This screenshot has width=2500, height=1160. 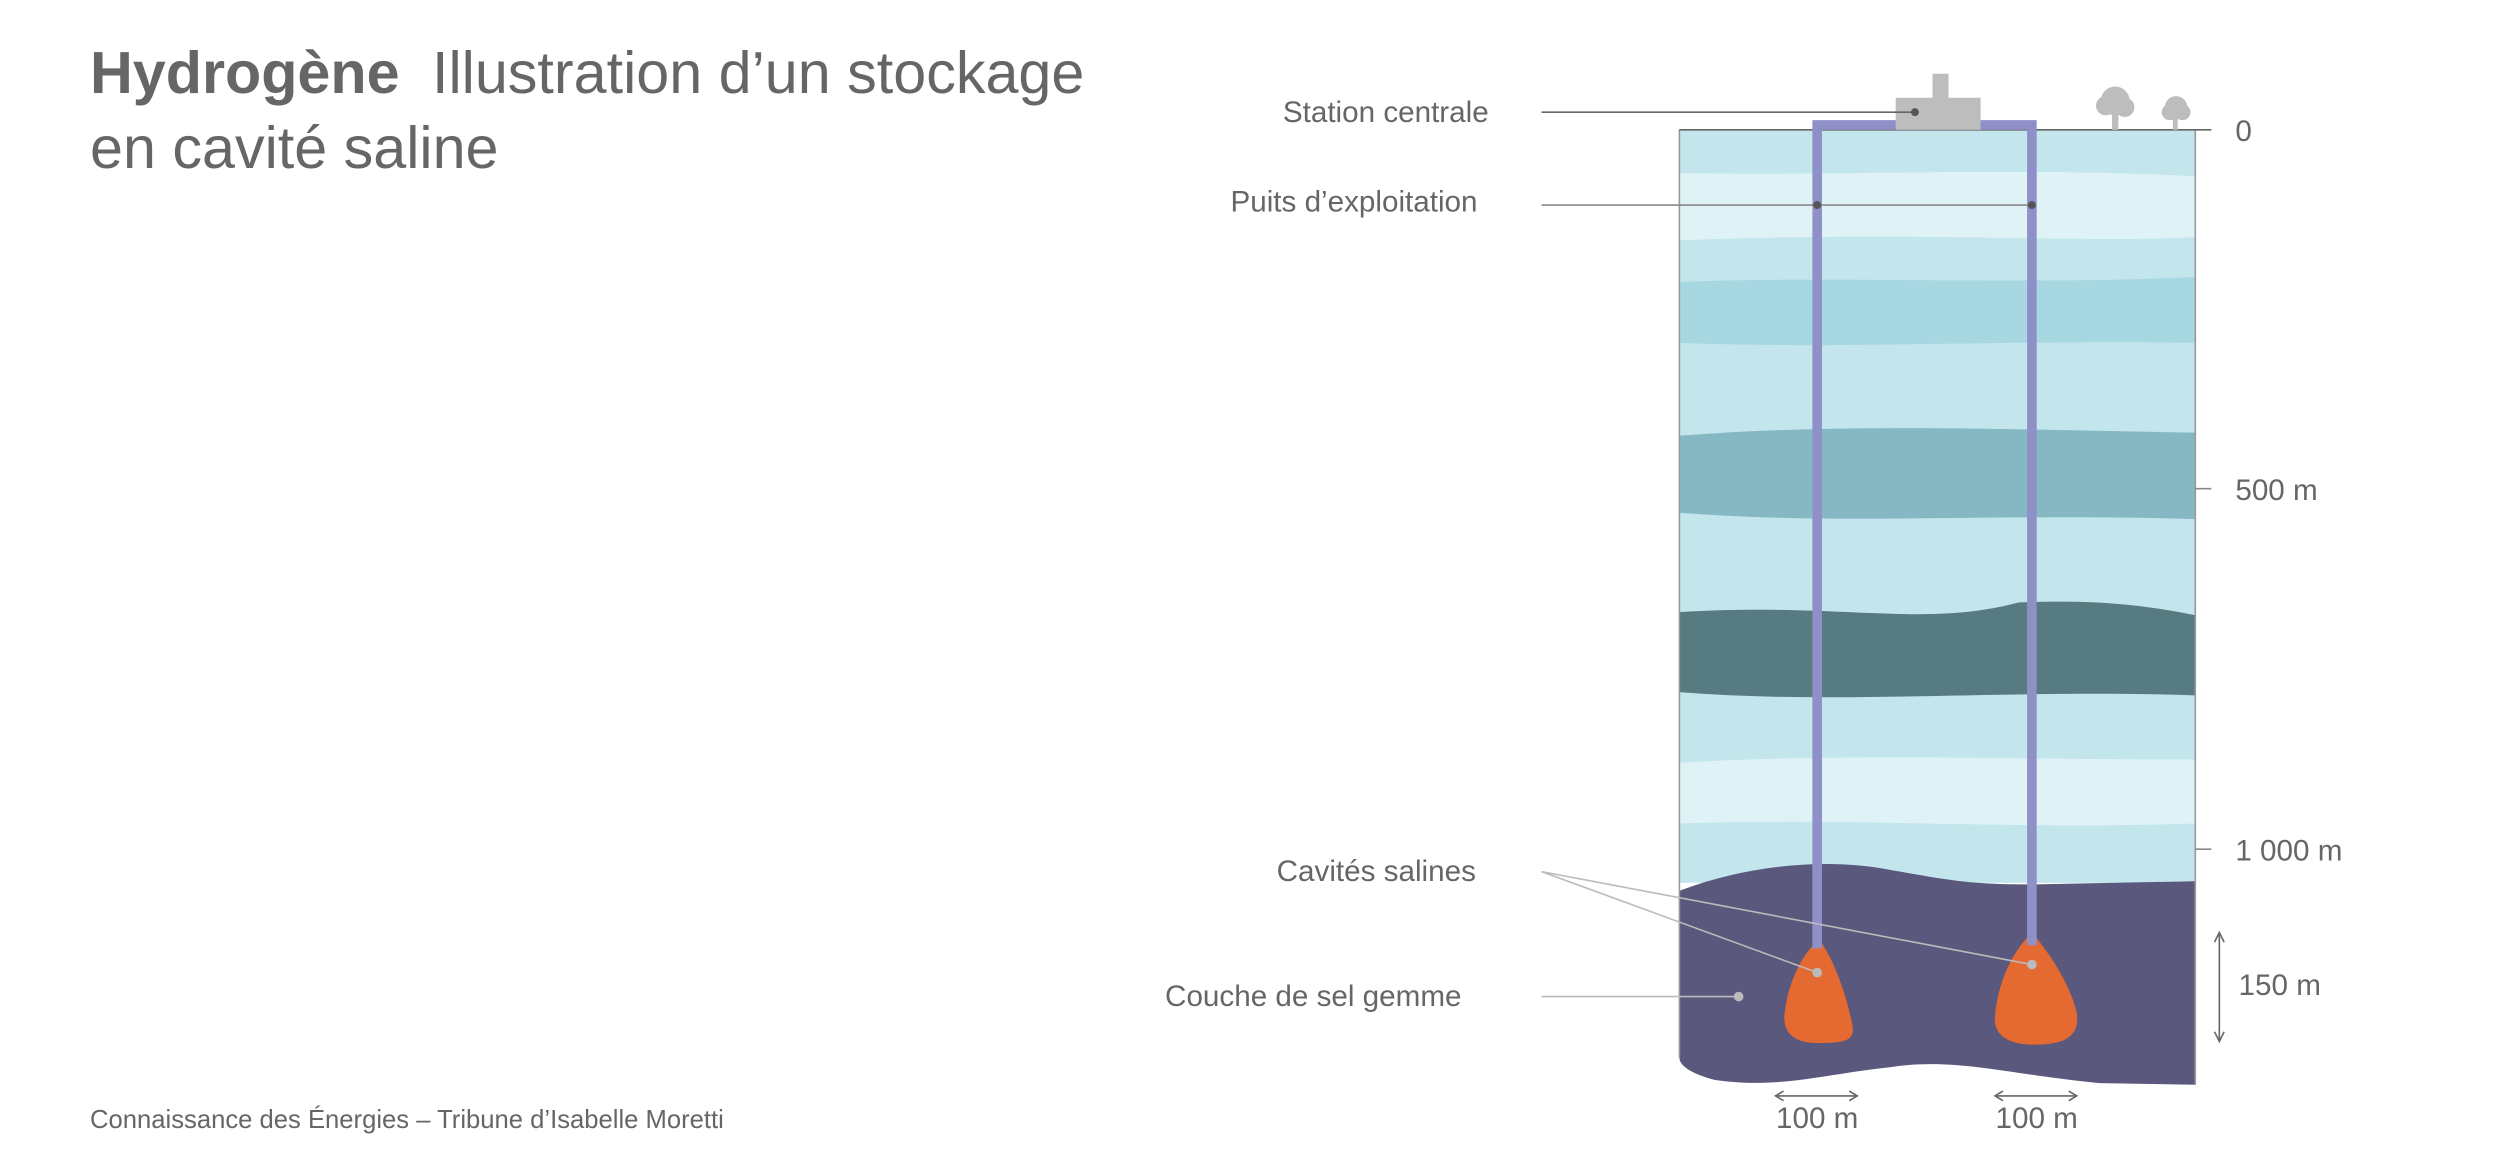 What do you see at coordinates (245, 72) in the screenshot?
I see `title-bold: Hydrogène` at bounding box center [245, 72].